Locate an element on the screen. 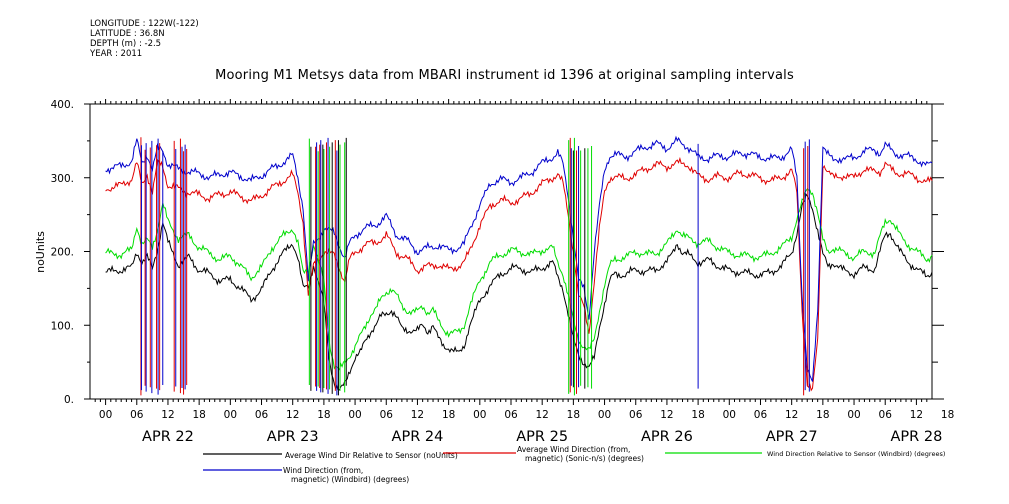 The width and height of the screenshot is (1009, 504). legend-label-2: Average Wind Direction (from, is located at coordinates (573, 449).